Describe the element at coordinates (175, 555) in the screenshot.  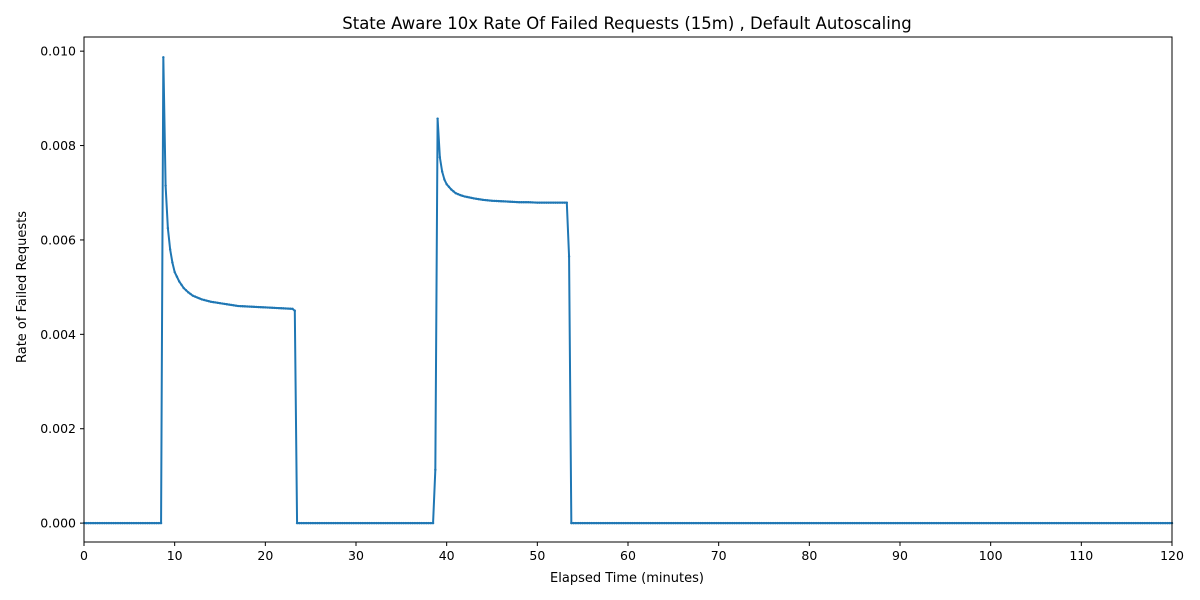
I see `x-tick-label: 10` at that location.